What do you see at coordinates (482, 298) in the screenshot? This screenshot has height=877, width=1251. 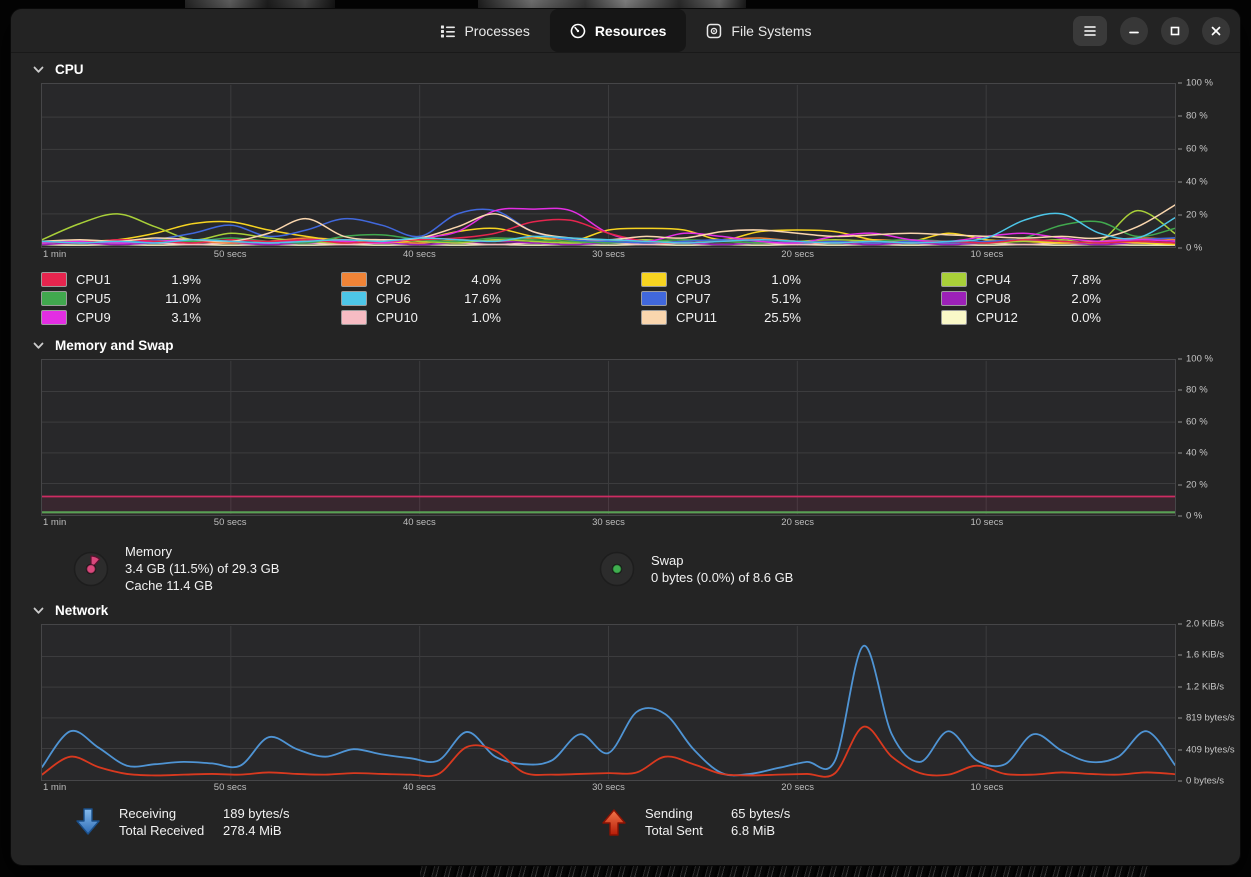 I see `cpu-value: 17.6%` at bounding box center [482, 298].